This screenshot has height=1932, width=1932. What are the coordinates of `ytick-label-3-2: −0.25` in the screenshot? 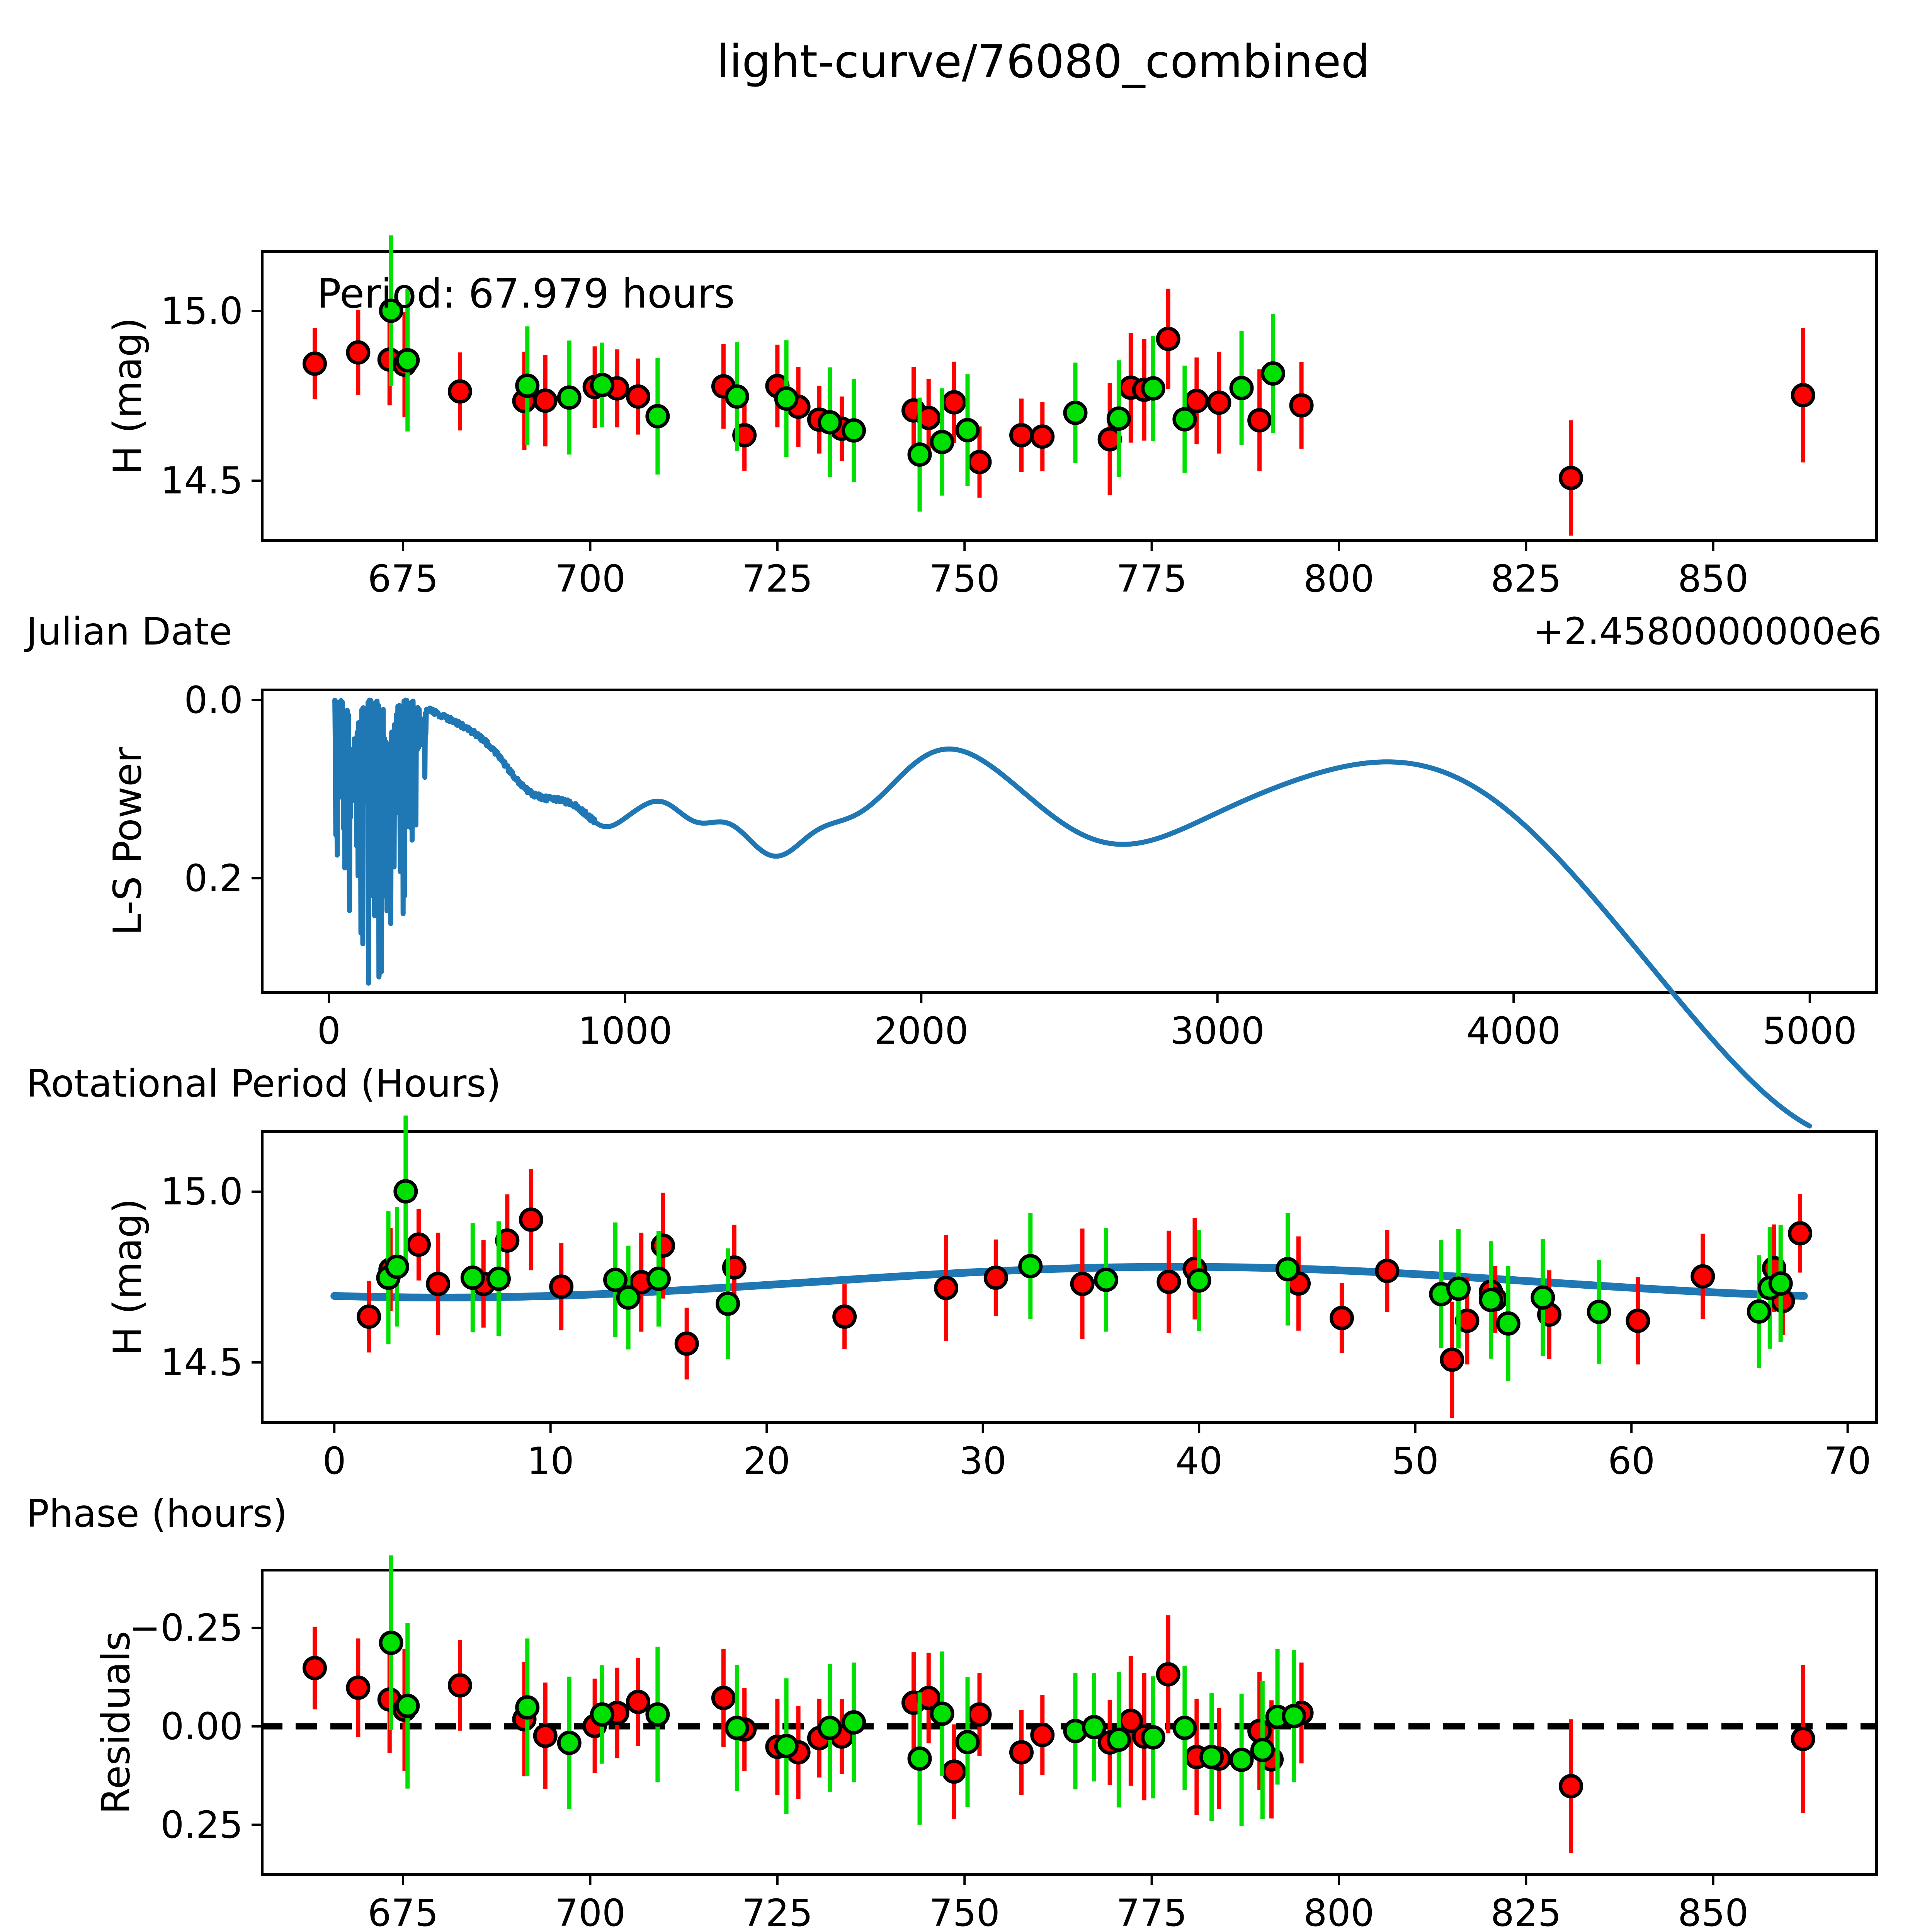 It's located at (186, 1628).